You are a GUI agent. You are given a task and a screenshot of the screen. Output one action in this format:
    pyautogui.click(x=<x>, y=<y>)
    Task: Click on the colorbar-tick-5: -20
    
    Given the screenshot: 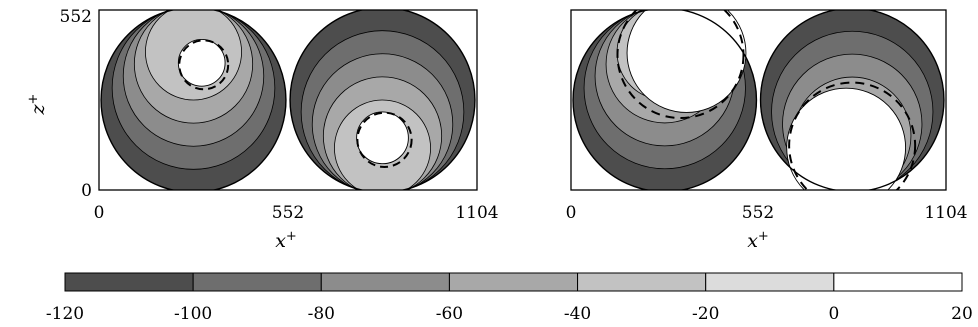 What is the action you would take?
    pyautogui.click(x=705, y=314)
    